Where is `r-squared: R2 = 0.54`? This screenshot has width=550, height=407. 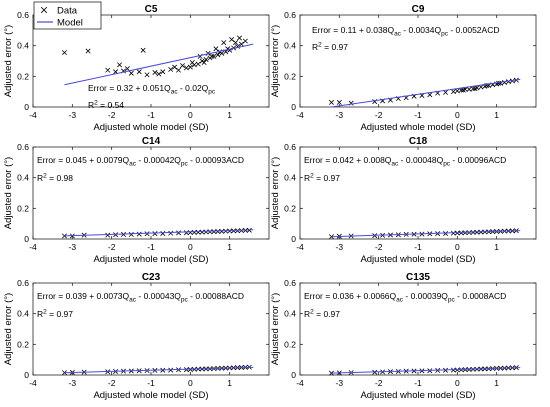
r-squared: R2 = 0.54 is located at coordinates (106, 105).